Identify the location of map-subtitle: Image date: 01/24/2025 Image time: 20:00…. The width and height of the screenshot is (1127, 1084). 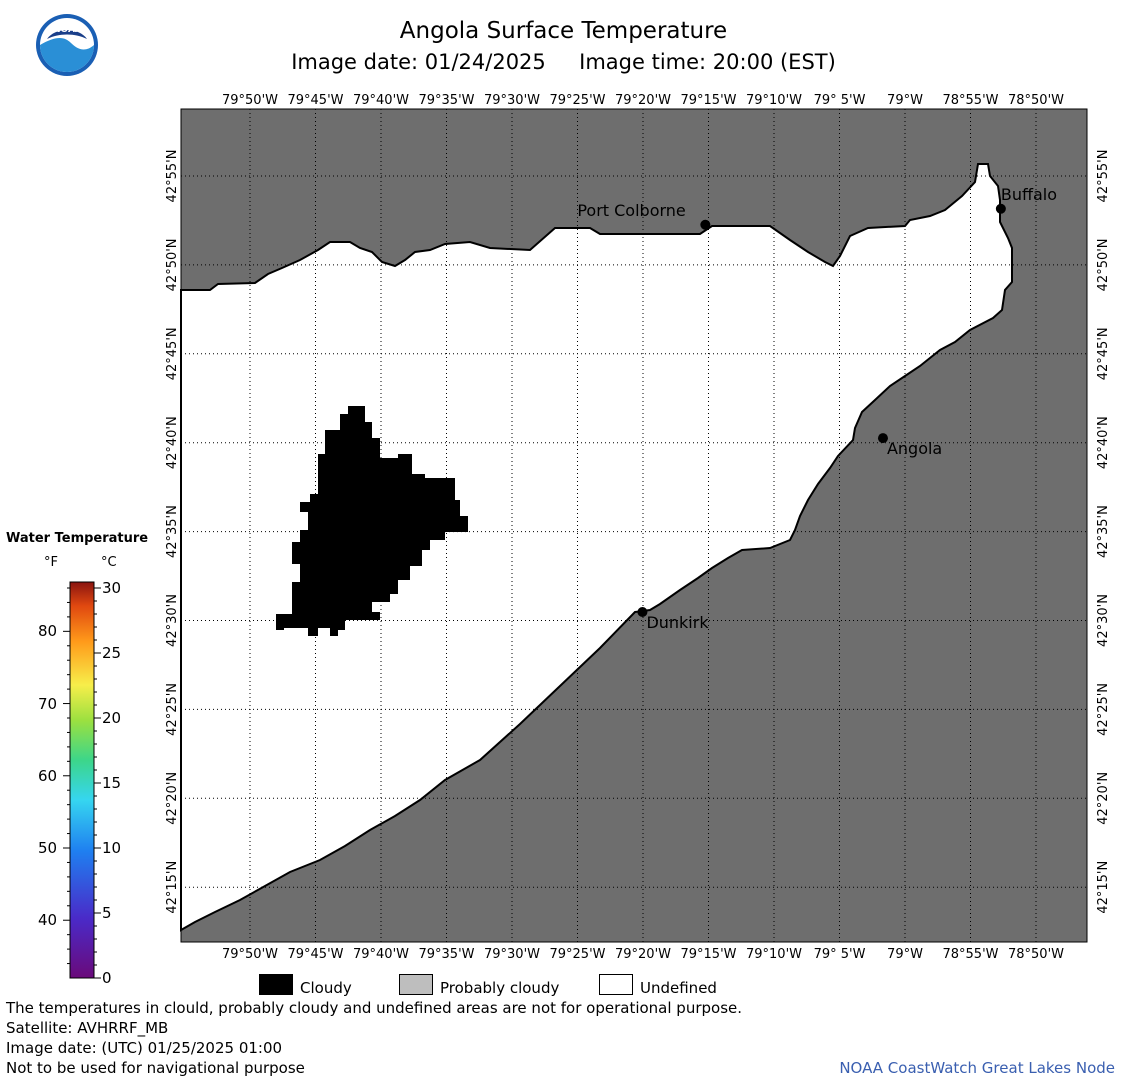
(563, 62).